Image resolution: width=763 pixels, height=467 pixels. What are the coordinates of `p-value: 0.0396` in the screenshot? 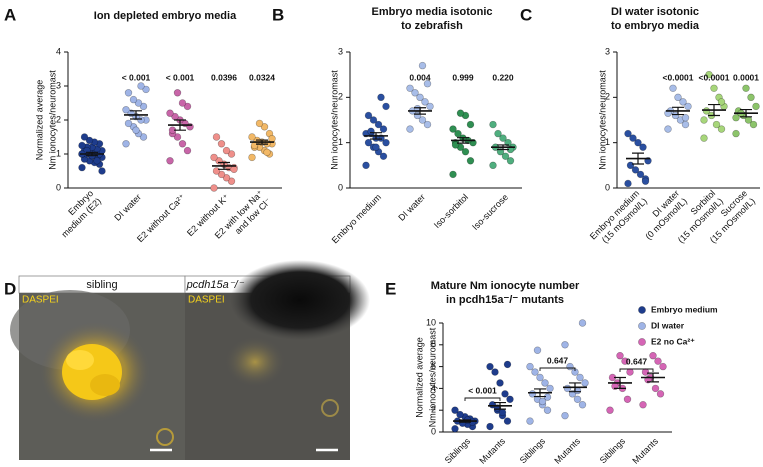 It's located at (224, 77).